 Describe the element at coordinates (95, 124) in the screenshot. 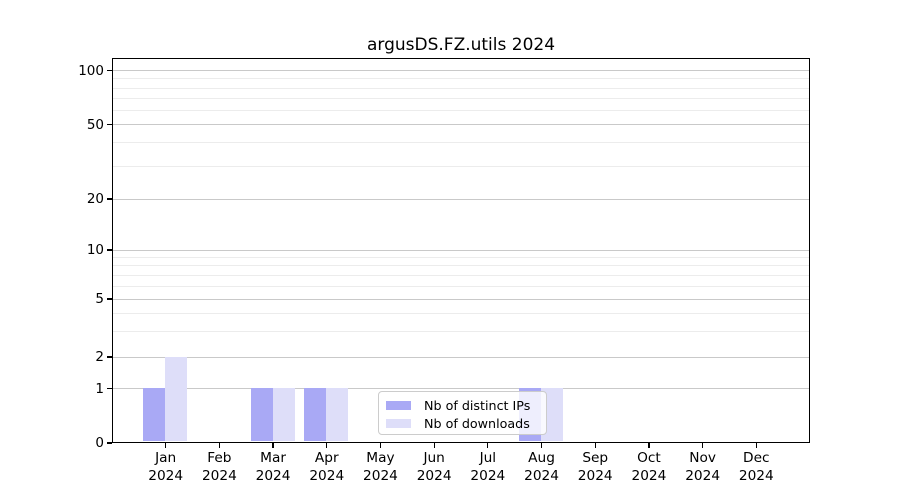

I see `ytick-label-50: 50` at that location.